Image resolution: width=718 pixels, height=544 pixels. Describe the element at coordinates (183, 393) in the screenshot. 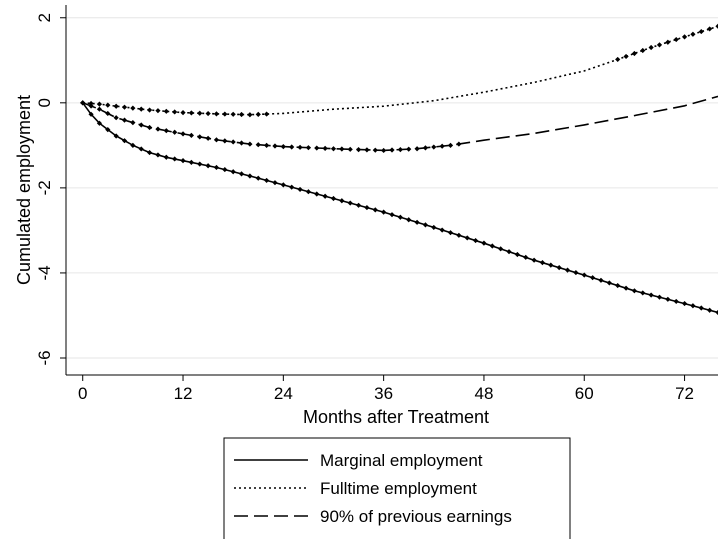

I see `x-tick-label: 12` at that location.